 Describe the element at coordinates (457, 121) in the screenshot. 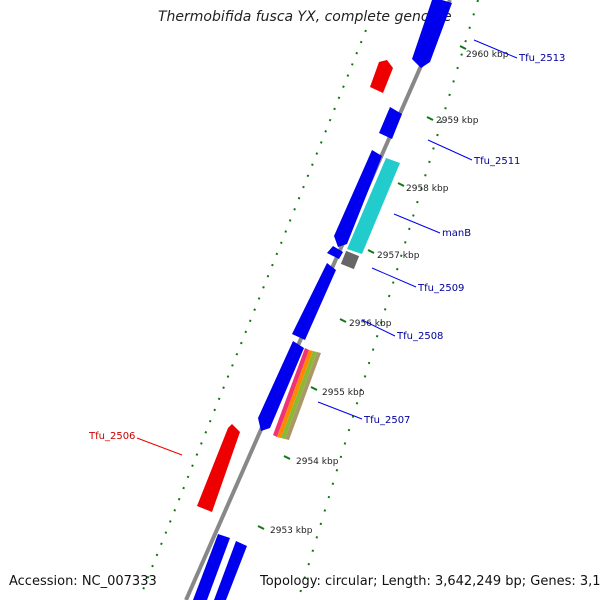

I see `kbp-label-2959: 2959 kbp` at that location.